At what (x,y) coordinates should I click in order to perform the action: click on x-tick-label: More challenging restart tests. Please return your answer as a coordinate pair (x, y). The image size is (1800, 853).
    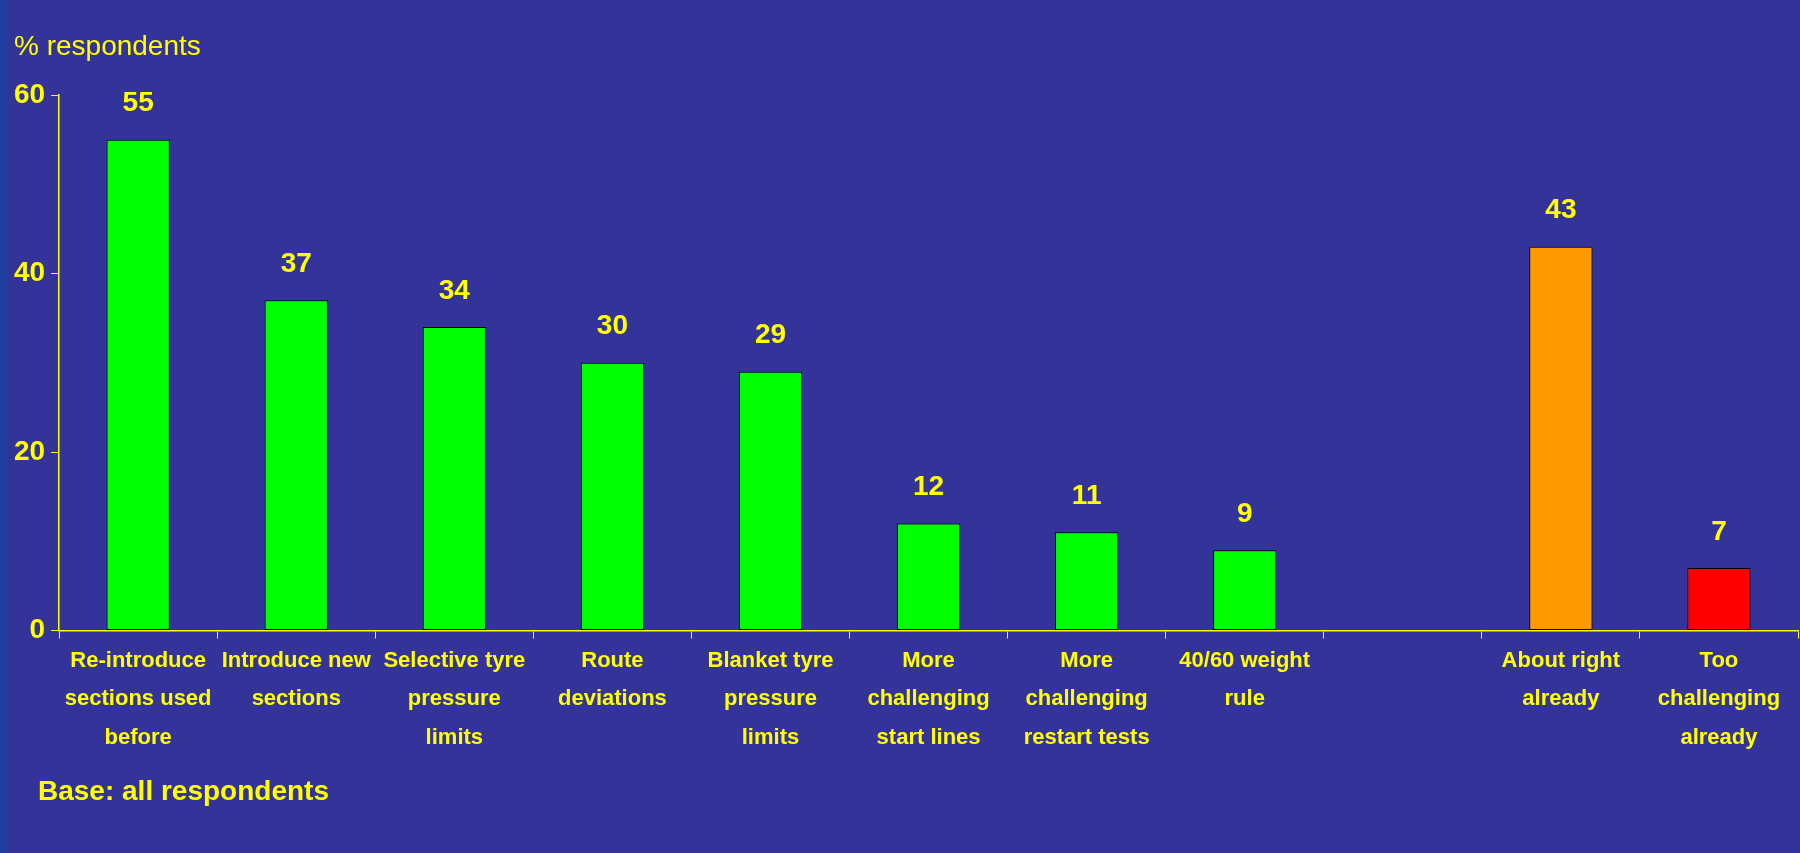
    Looking at the image, I should click on (1086, 697).